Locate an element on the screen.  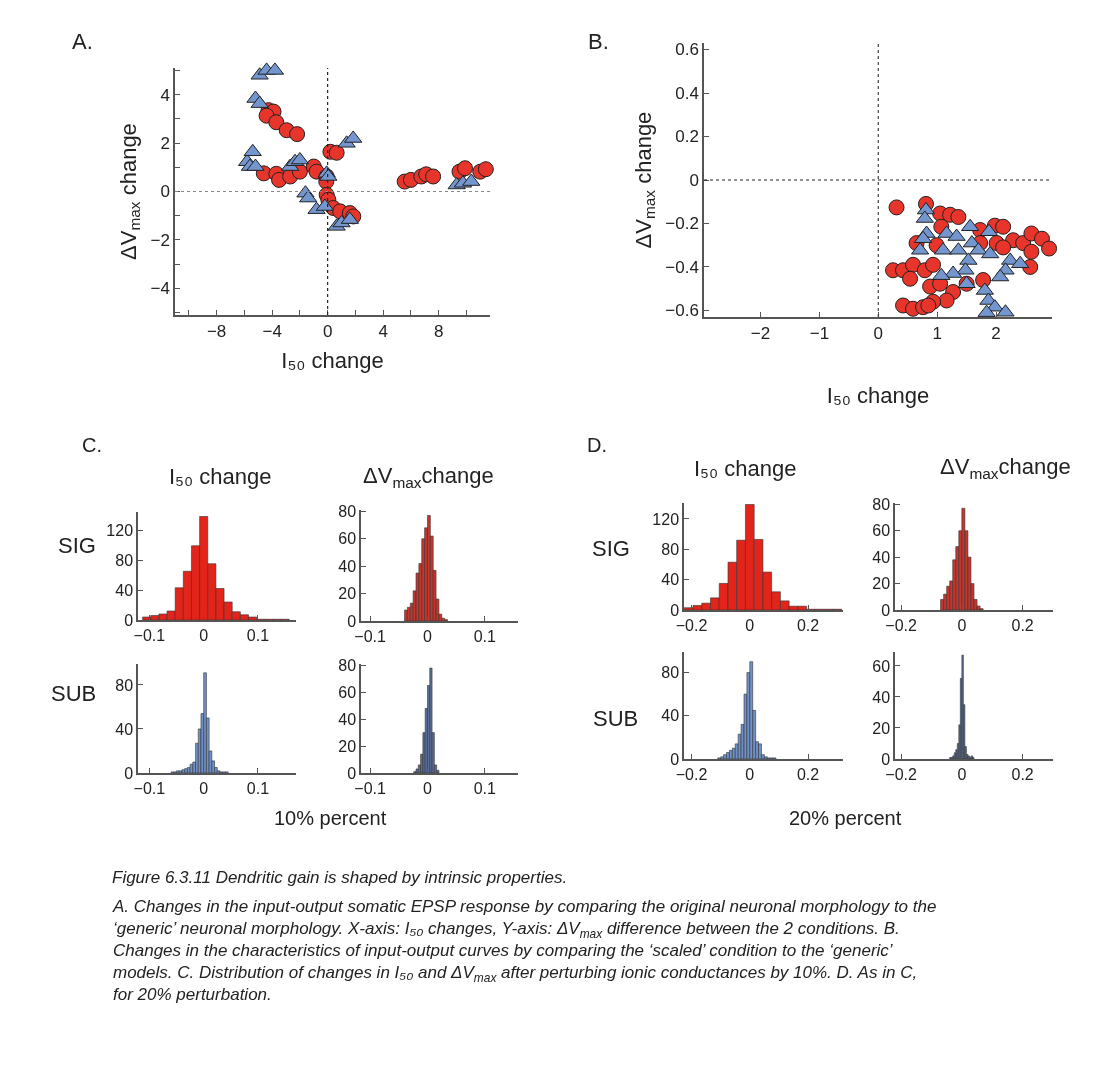
x-tick-label: −8 is located at coordinates (216, 332).